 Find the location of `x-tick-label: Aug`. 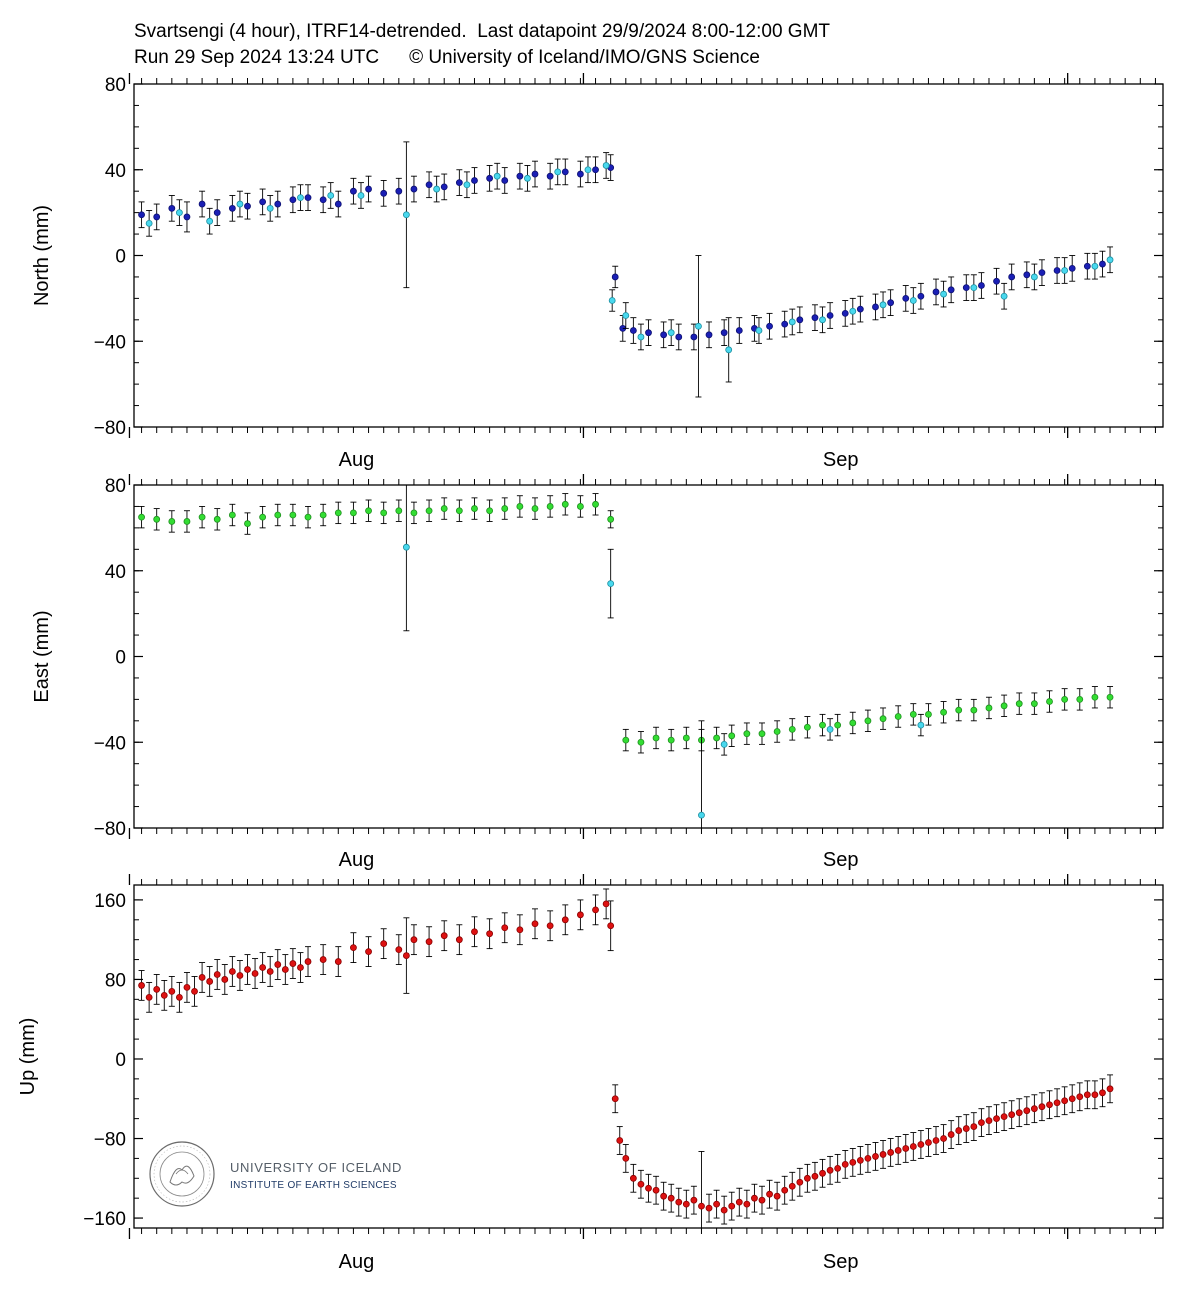

x-tick-label: Aug is located at coordinates (357, 1262).